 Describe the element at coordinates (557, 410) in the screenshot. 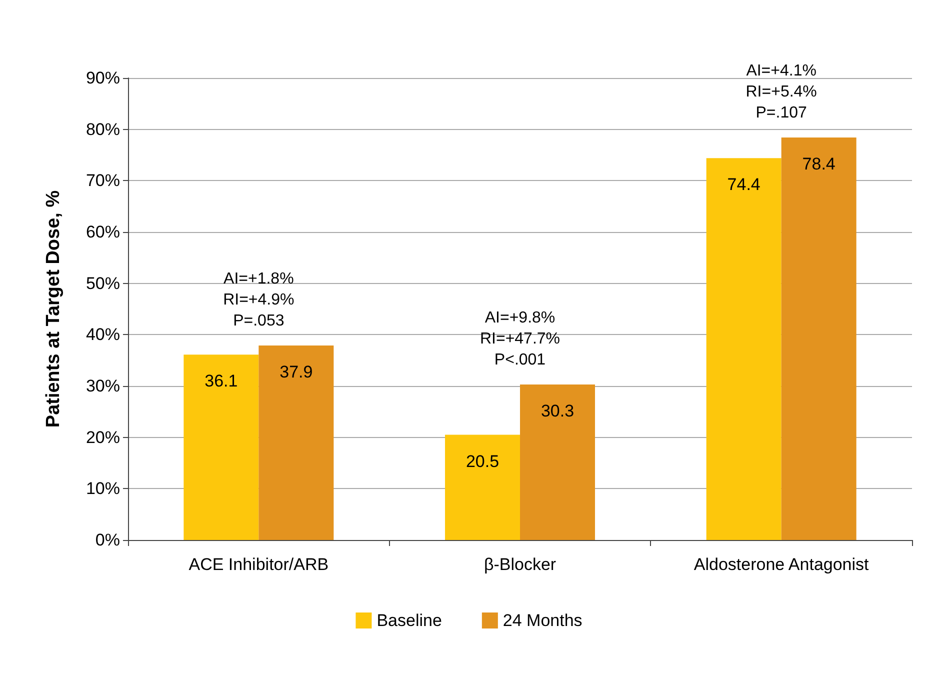

I see `data-label: 30.3` at that location.